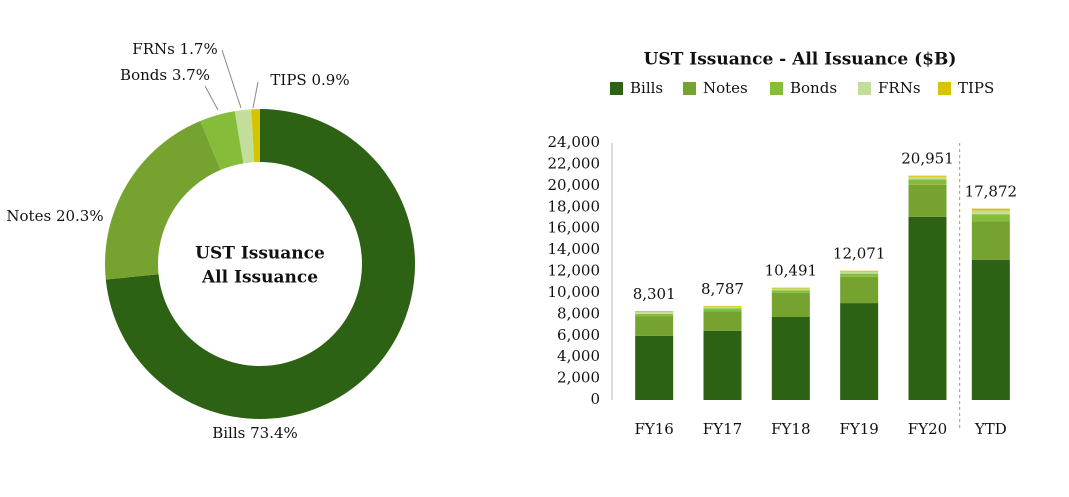 This screenshot has height=497, width=1069. Describe the element at coordinates (574, 142) in the screenshot. I see `y-tick-label: 24,000` at that location.